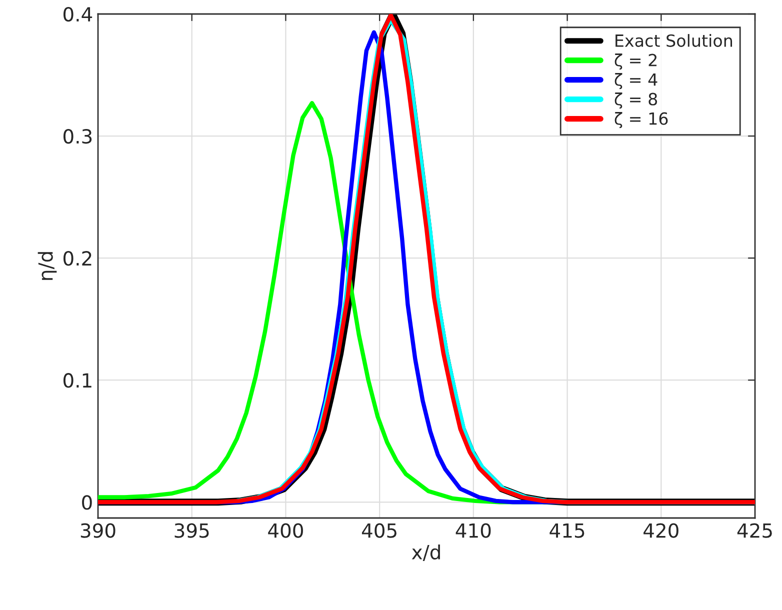 The width and height of the screenshot is (782, 610). Describe the element at coordinates (636, 100) in the screenshot. I see `legend-label: ζ = 8` at that location.